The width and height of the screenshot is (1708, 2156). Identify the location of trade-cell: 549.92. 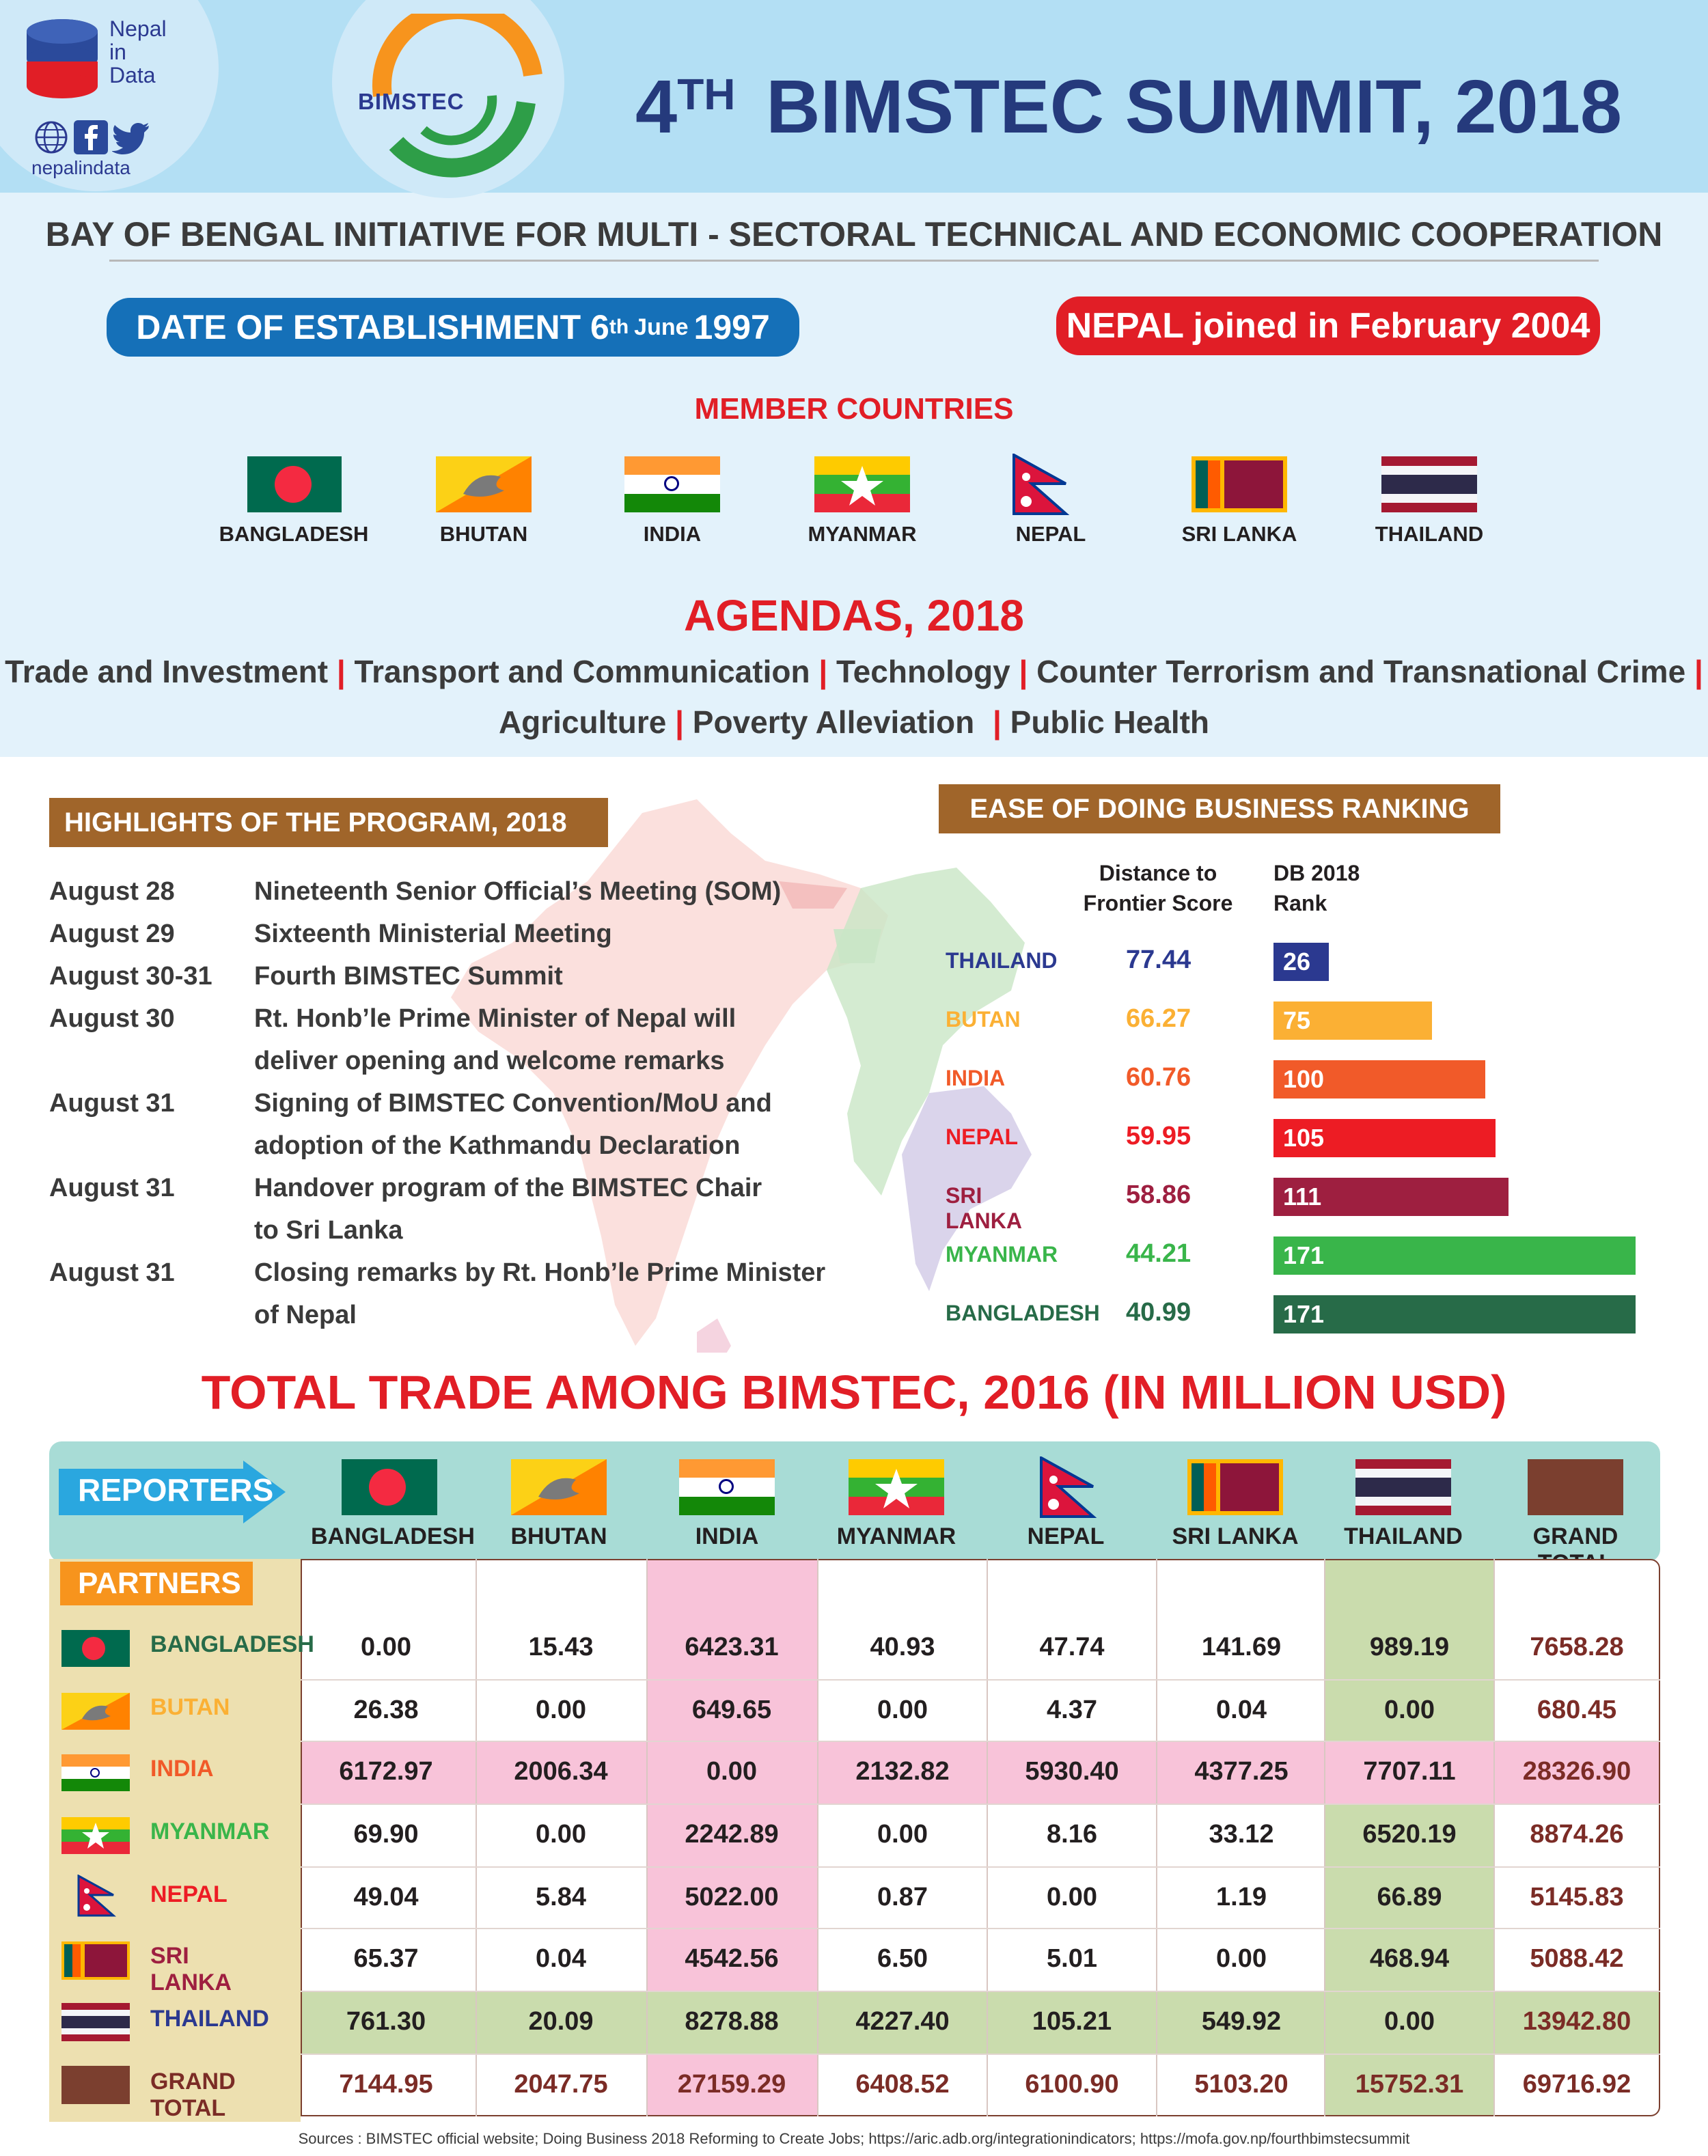
(1242, 2022).